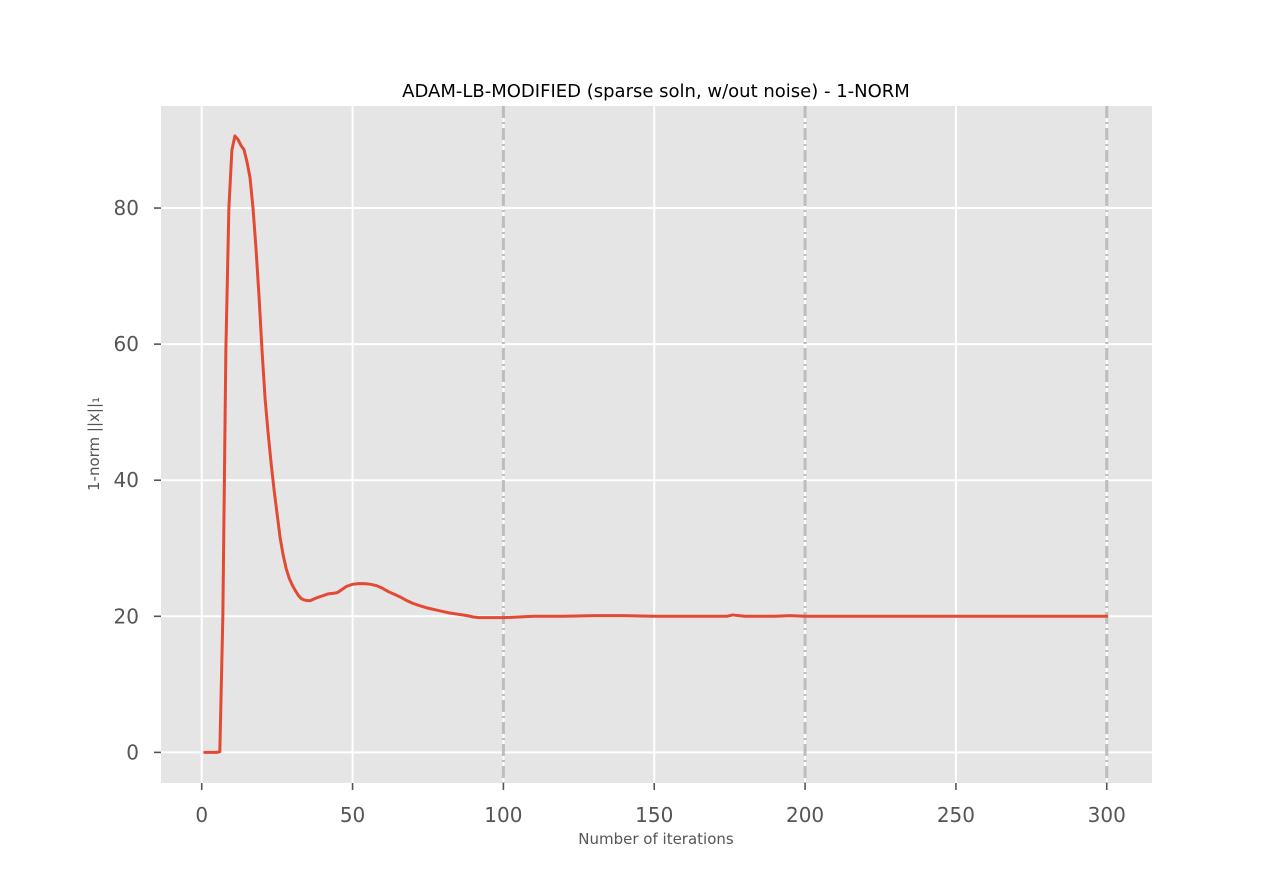  I want to click on x-tick-label: 50, so click(352, 815).